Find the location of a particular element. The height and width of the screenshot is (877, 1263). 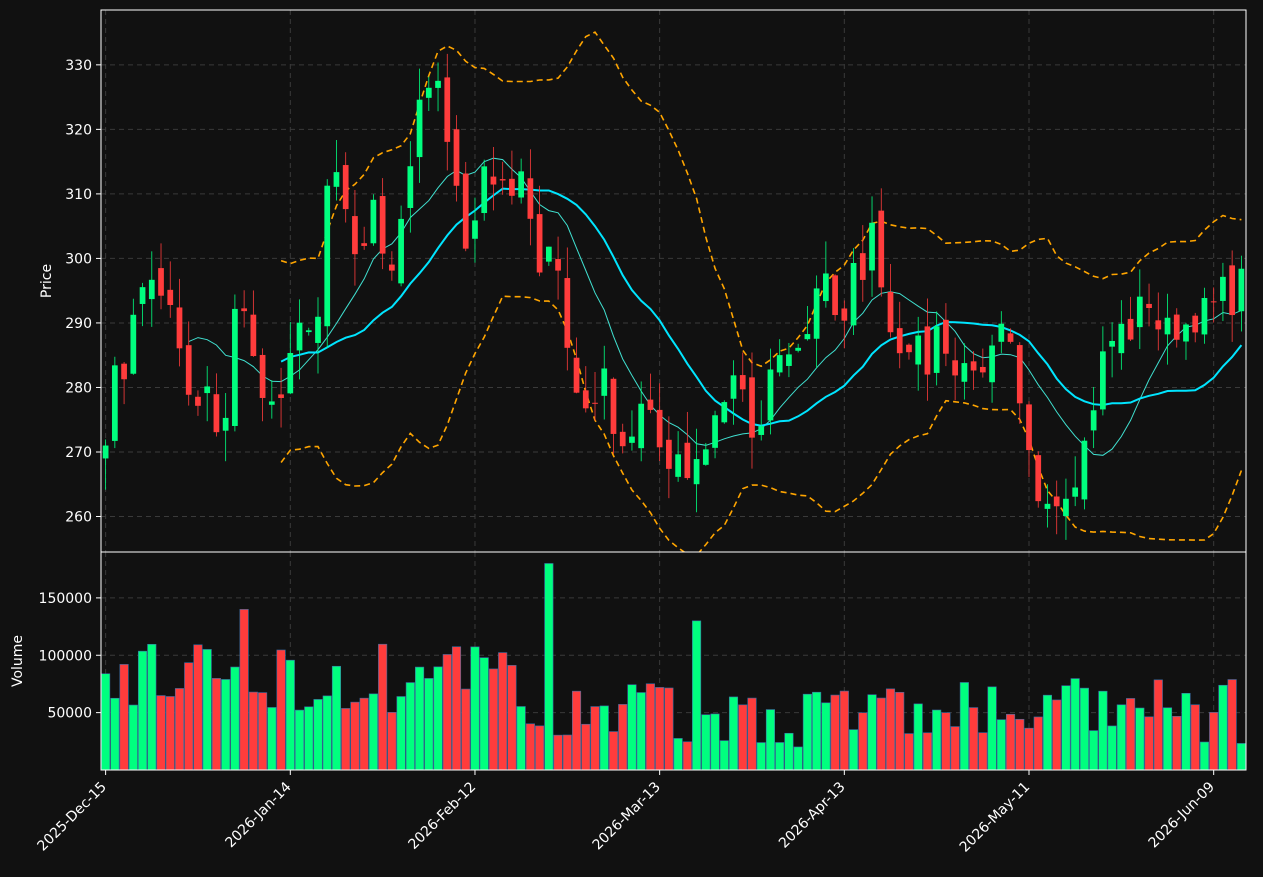

price-ytick-label: 260 is located at coordinates (78, 518).